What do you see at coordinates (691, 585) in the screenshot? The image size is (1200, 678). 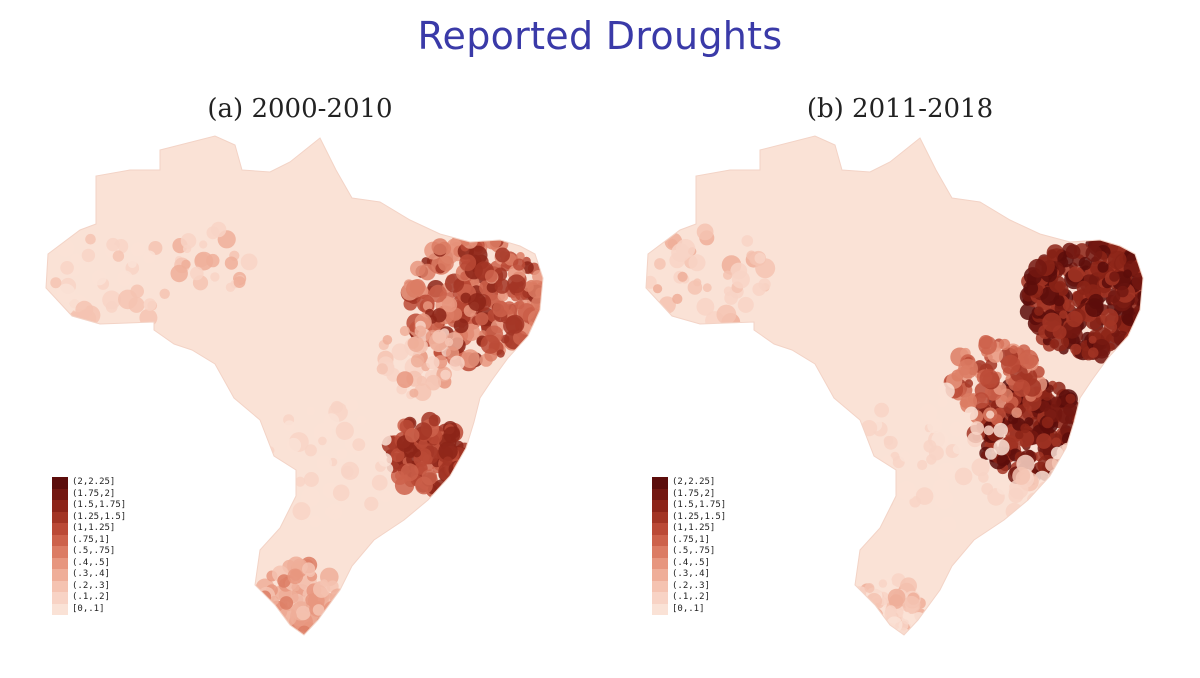 I see `legend-label: (.2,.3]` at bounding box center [691, 585].